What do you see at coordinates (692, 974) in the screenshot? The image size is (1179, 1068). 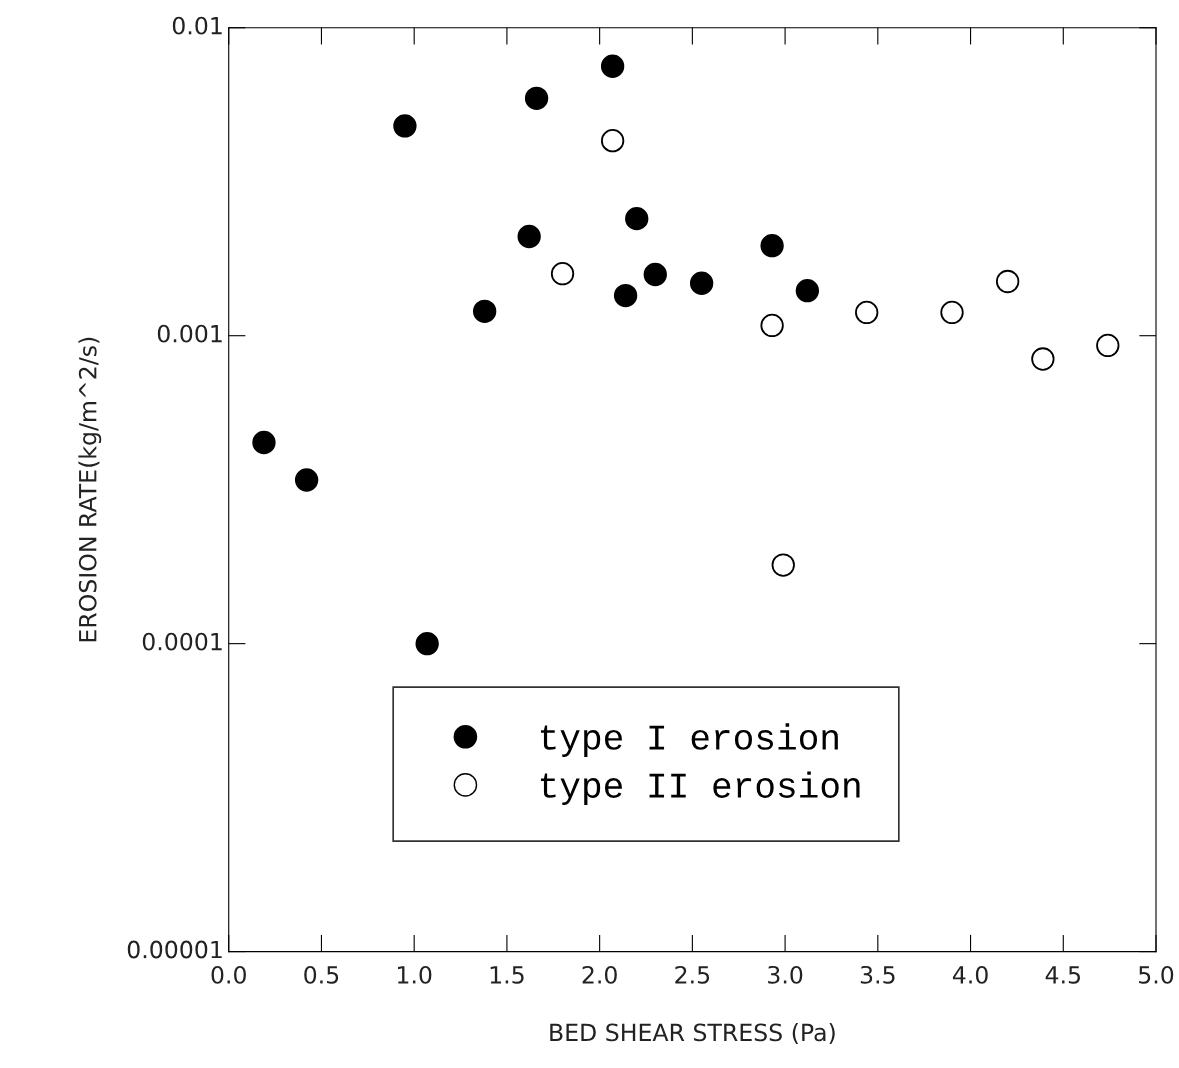 I see `x-tick-label: 2.5` at bounding box center [692, 974].